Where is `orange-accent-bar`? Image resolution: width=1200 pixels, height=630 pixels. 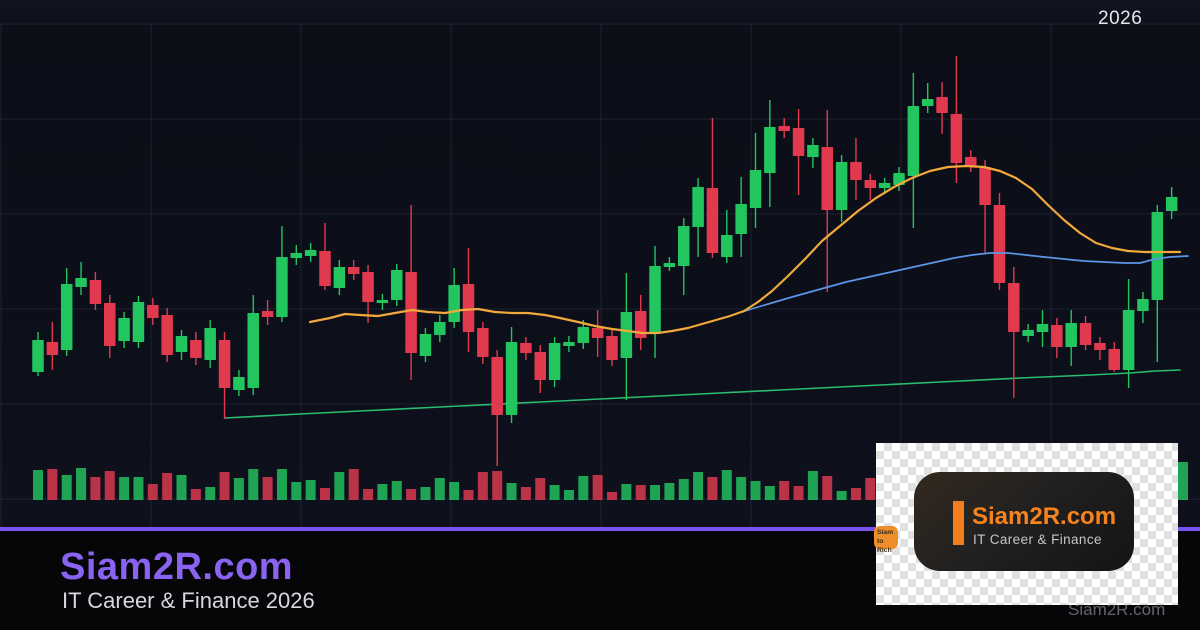 orange-accent-bar is located at coordinates (958, 523).